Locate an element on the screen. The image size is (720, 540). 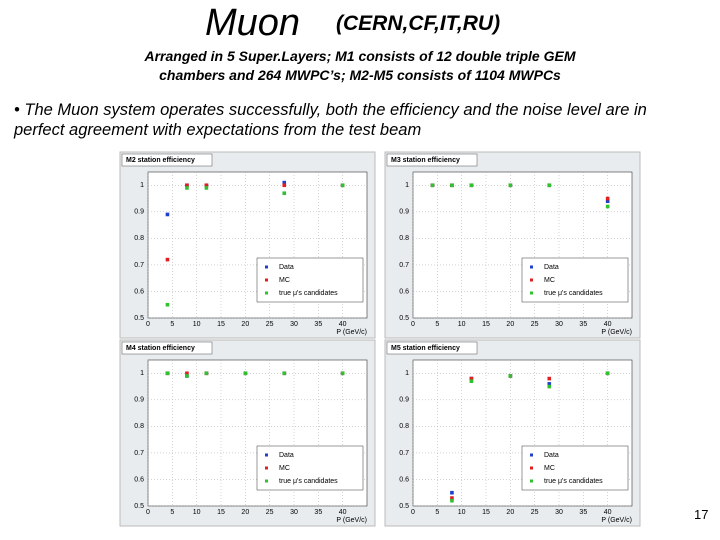
x-tick-label: 40 is located at coordinates (343, 512).